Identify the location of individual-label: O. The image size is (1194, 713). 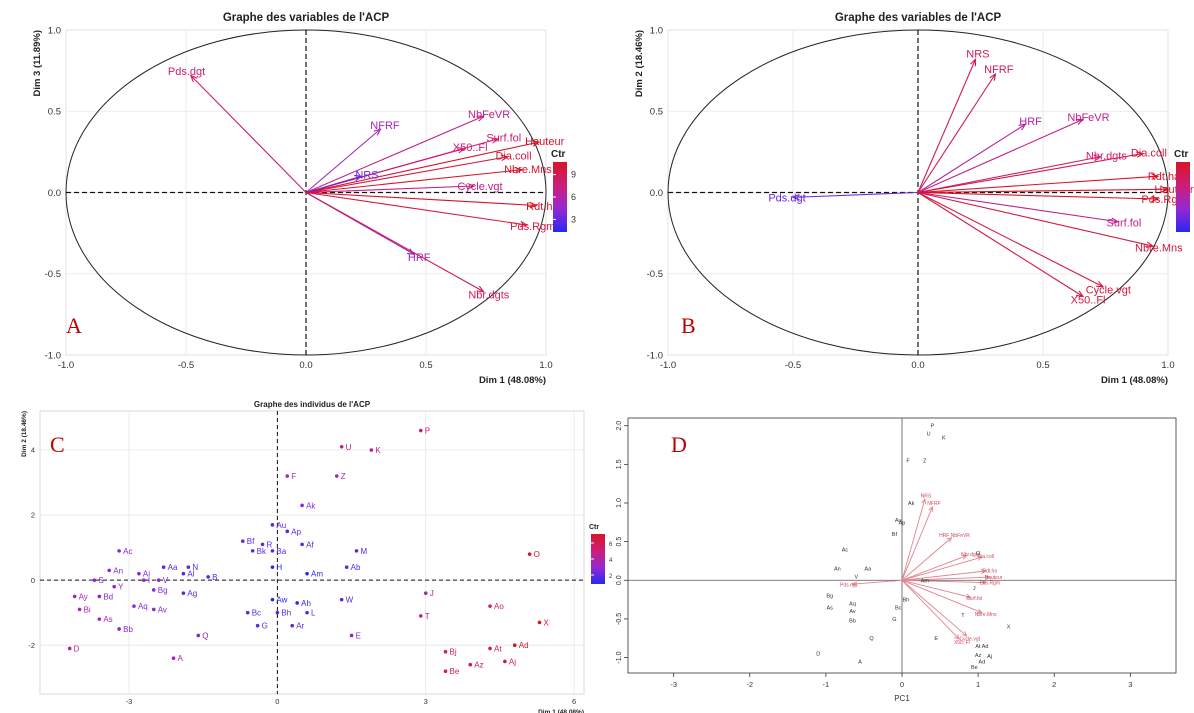
(537, 554).